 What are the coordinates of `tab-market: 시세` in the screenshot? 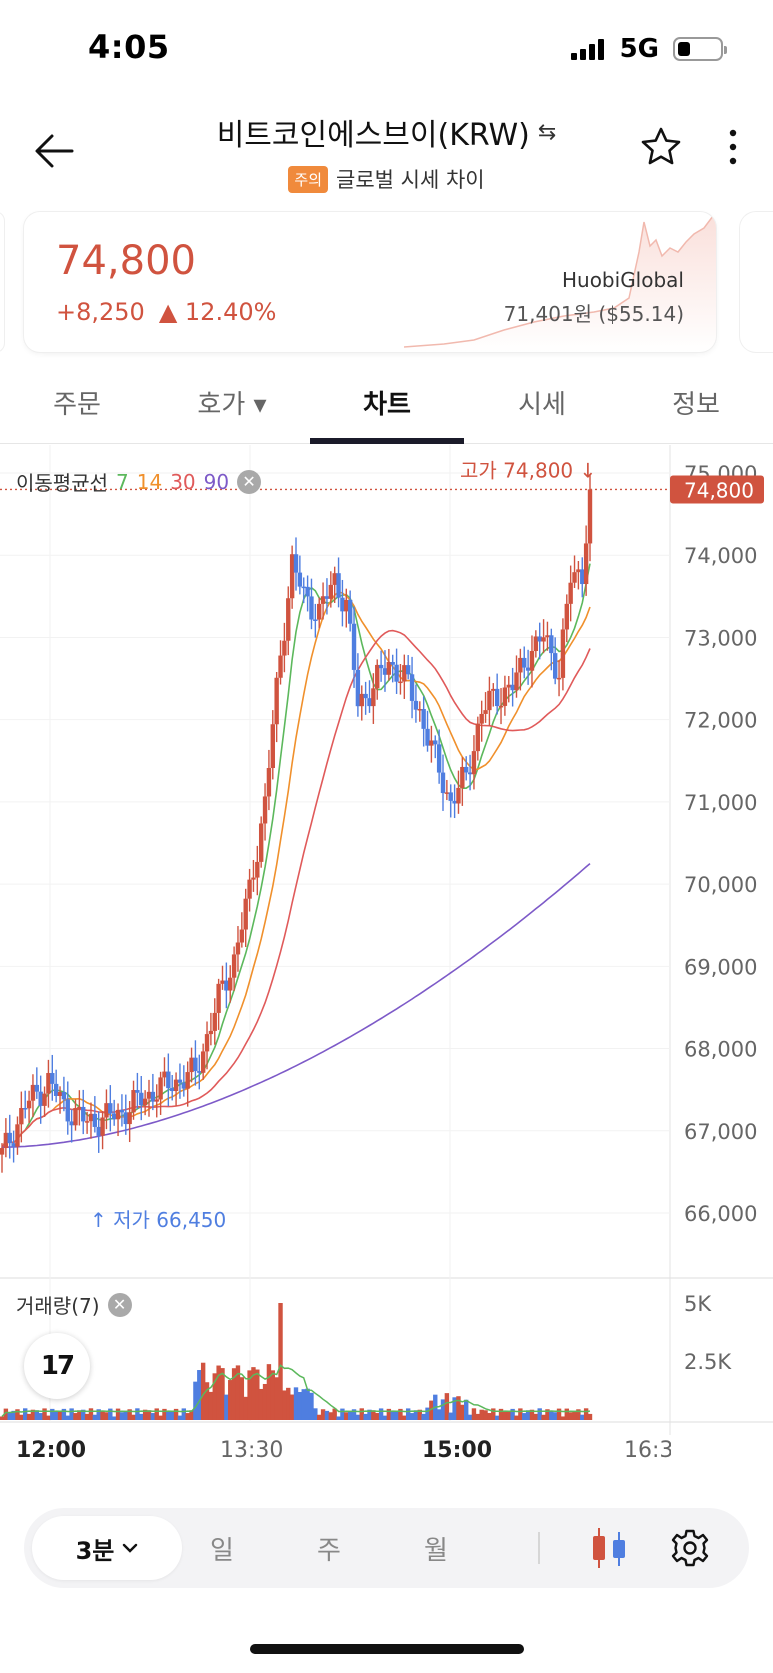 It's located at (542, 405).